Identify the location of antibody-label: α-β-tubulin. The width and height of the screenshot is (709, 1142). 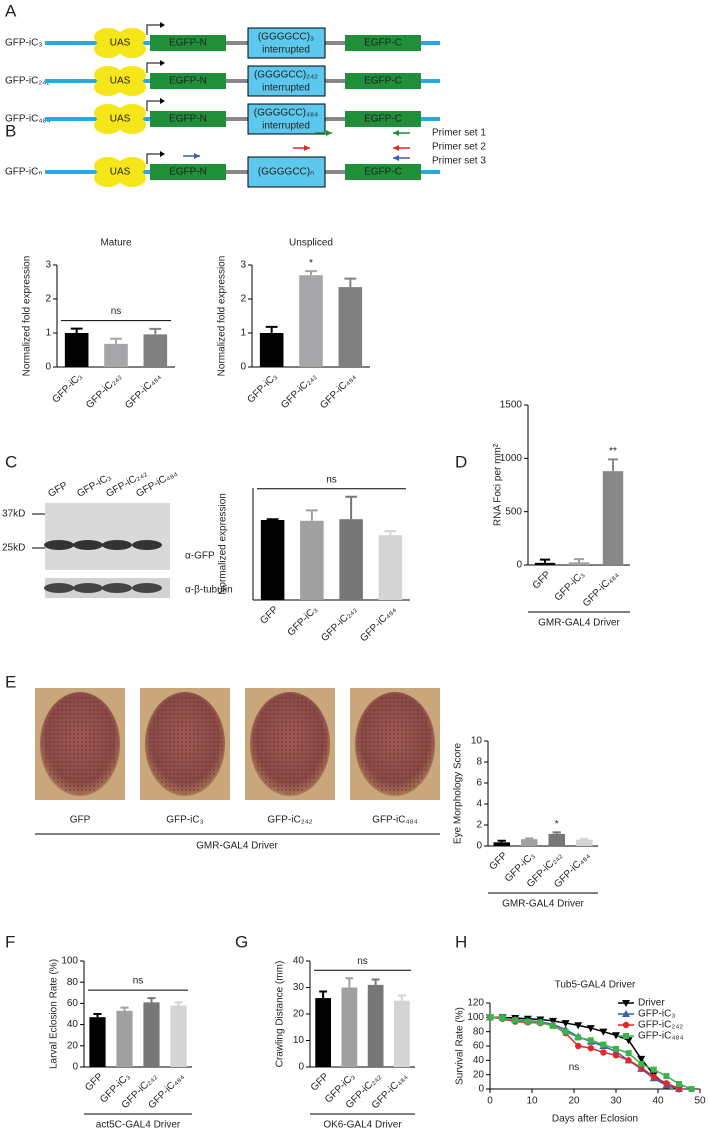
(209, 590).